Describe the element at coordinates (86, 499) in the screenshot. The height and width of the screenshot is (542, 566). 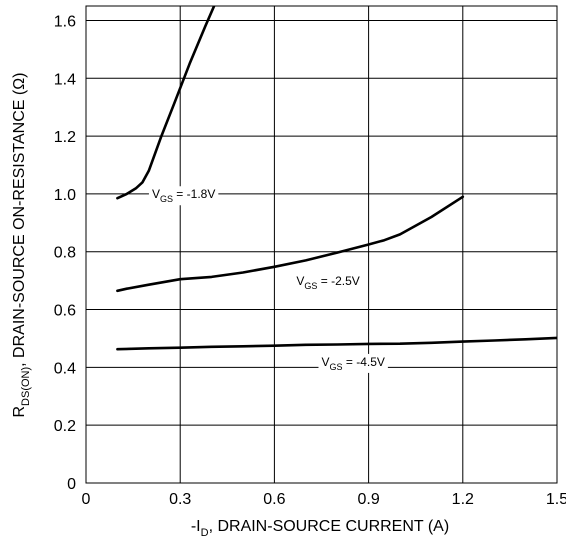
I see `x-tick-label: 0` at that location.